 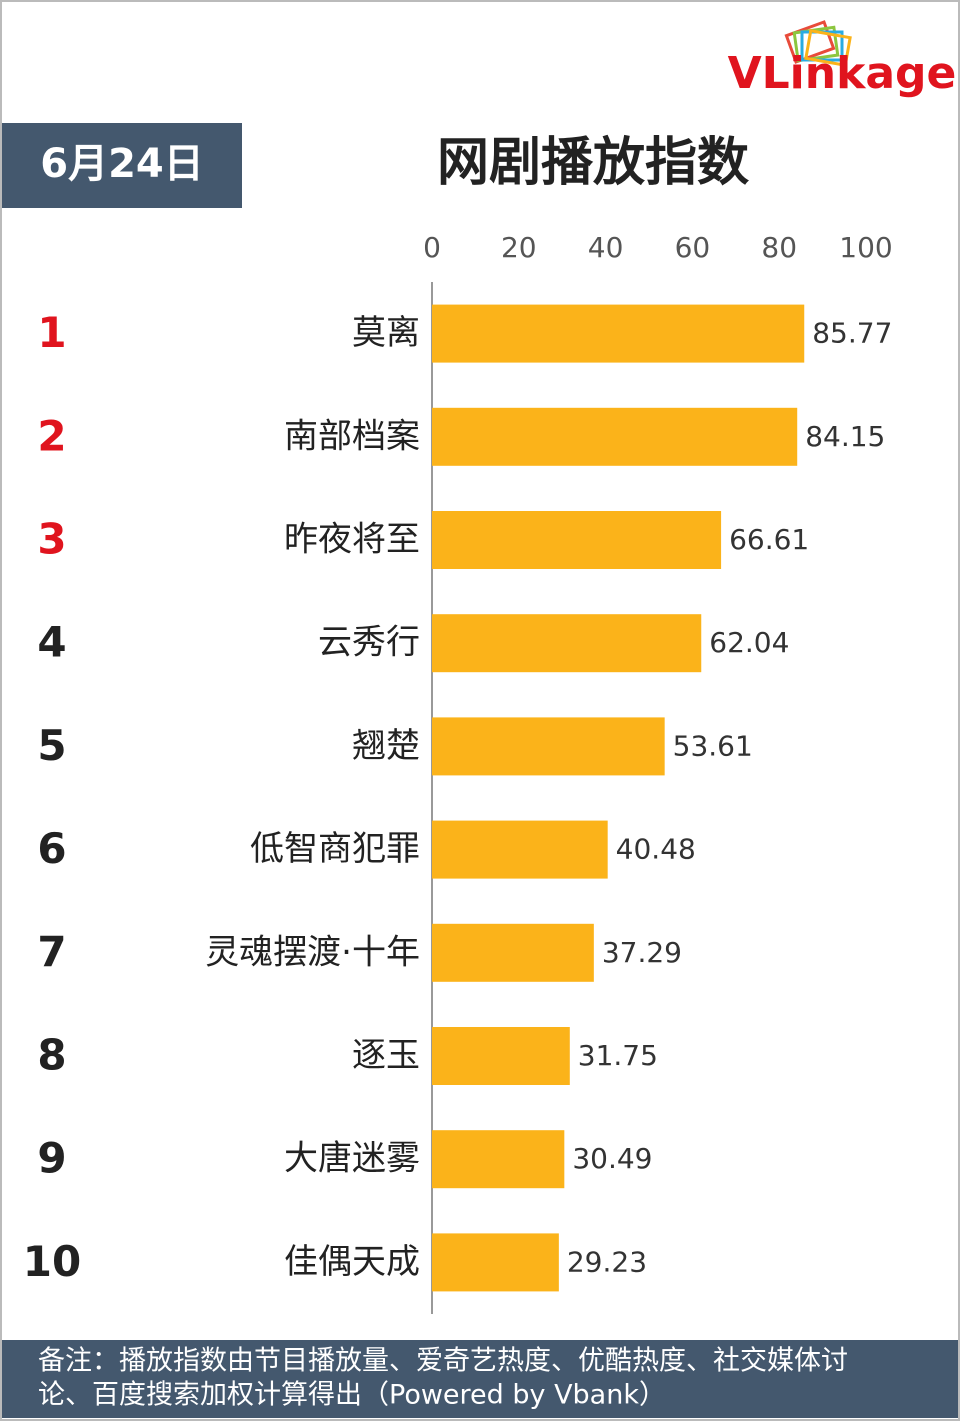 What do you see at coordinates (443, 1361) in the screenshot?
I see `note: 备注：播放指数由节目播放量、爱奇艺热度、优酷热度、社交媒体讨` at bounding box center [443, 1361].